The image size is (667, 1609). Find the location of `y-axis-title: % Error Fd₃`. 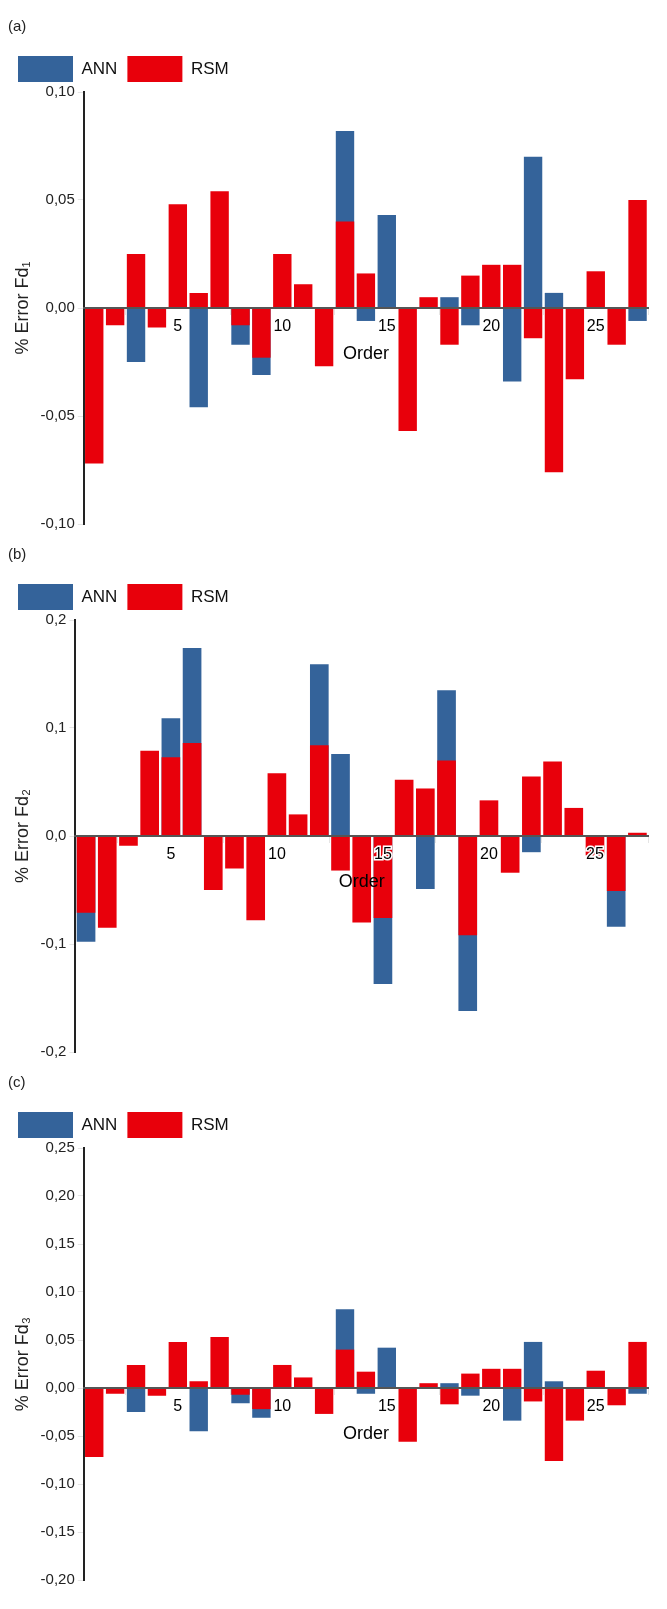

y-axis-title: % Error Fd₃ is located at coordinates (21, 1364).